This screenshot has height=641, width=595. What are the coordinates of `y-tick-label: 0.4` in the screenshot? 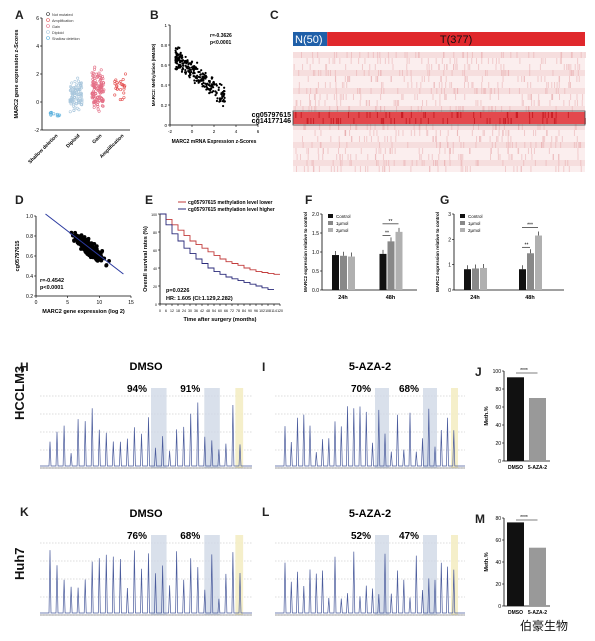 It's located at (29, 277).